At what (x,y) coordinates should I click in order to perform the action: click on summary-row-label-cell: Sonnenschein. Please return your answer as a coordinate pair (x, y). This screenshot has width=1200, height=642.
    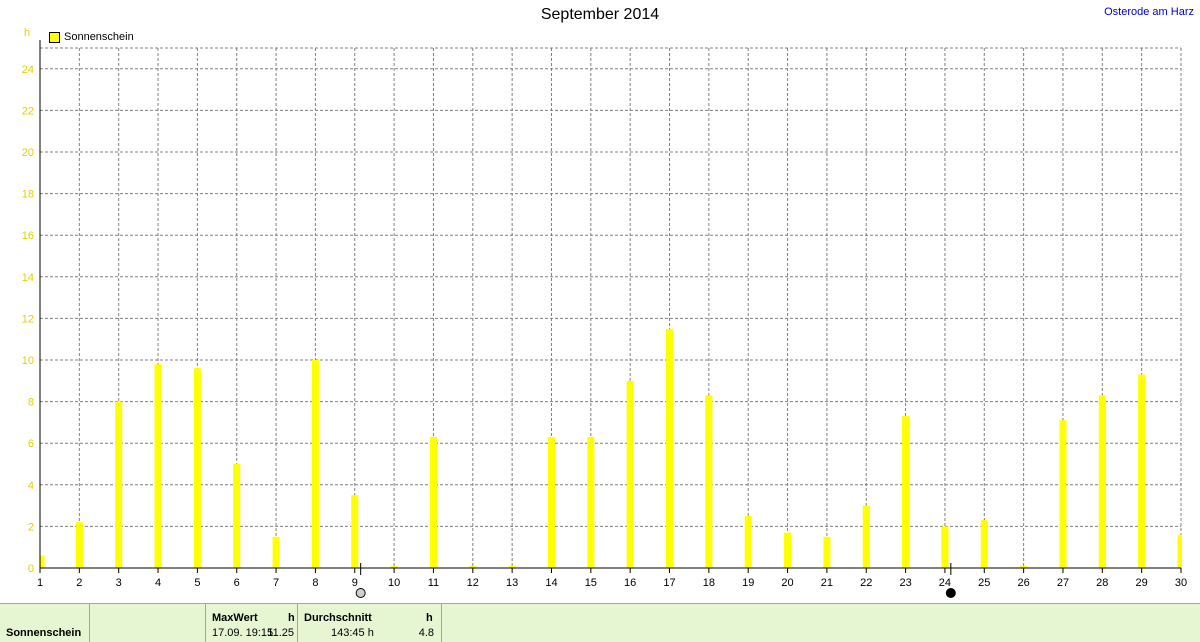
    Looking at the image, I should click on (45, 623).